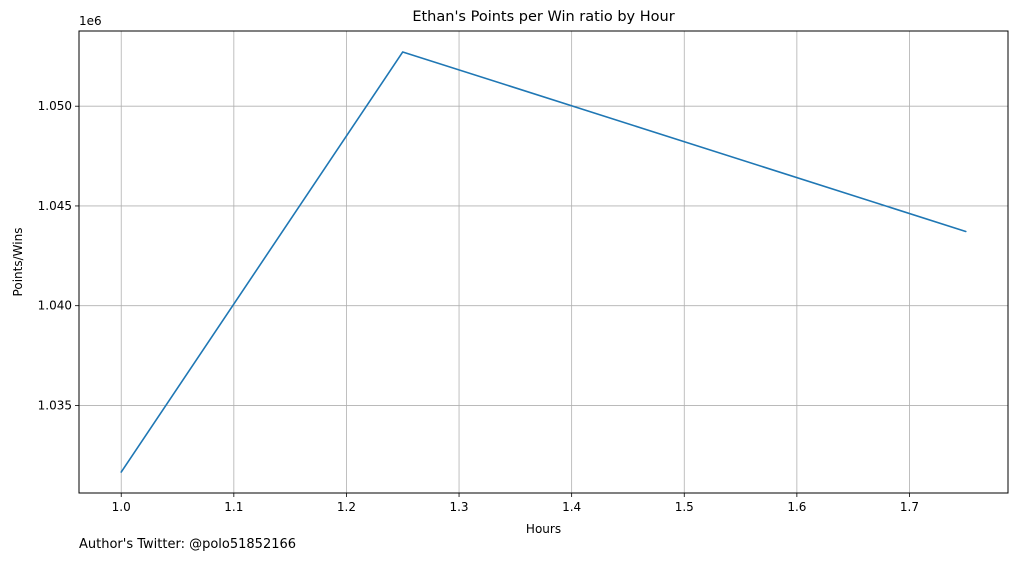 This screenshot has width=1019, height=562. What do you see at coordinates (684, 507) in the screenshot?
I see `x-tick-label: 1.5` at bounding box center [684, 507].